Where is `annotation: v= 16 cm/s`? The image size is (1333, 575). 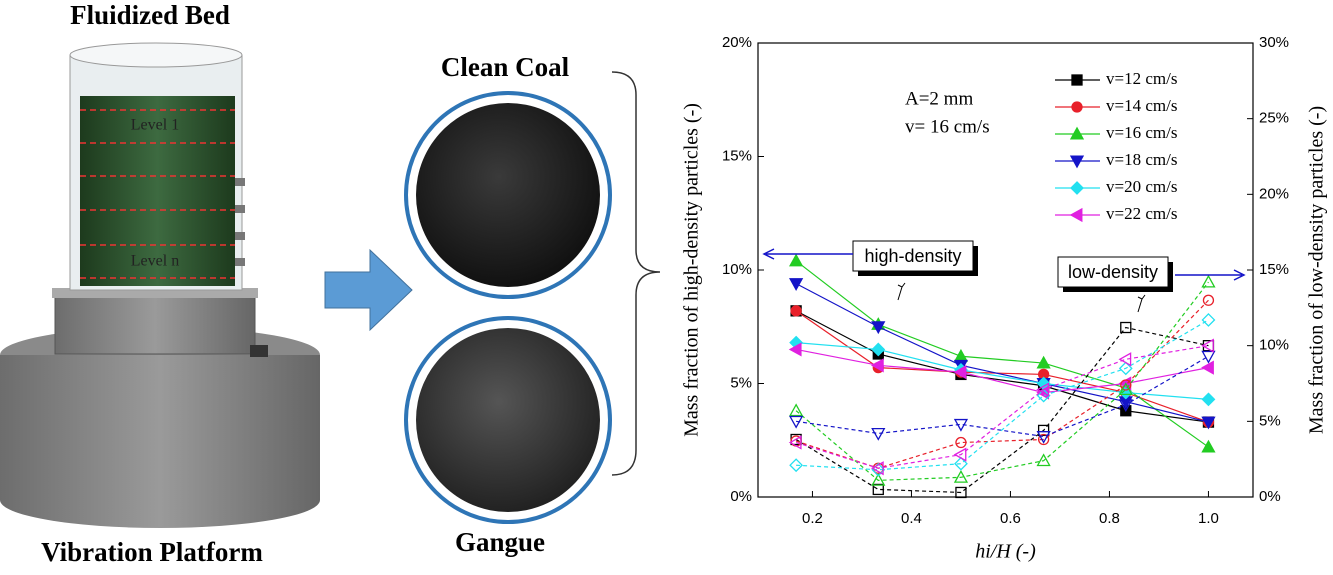
annotation: v= 16 cm/s is located at coordinates (947, 126).